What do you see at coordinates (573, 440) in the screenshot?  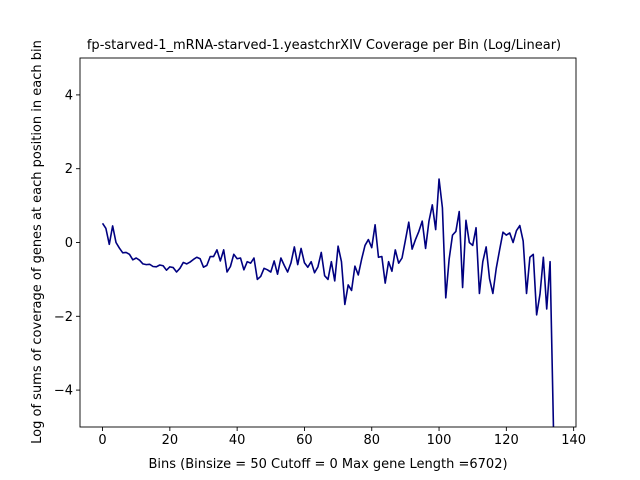 I see `x-tick-label: 140` at bounding box center [573, 440].